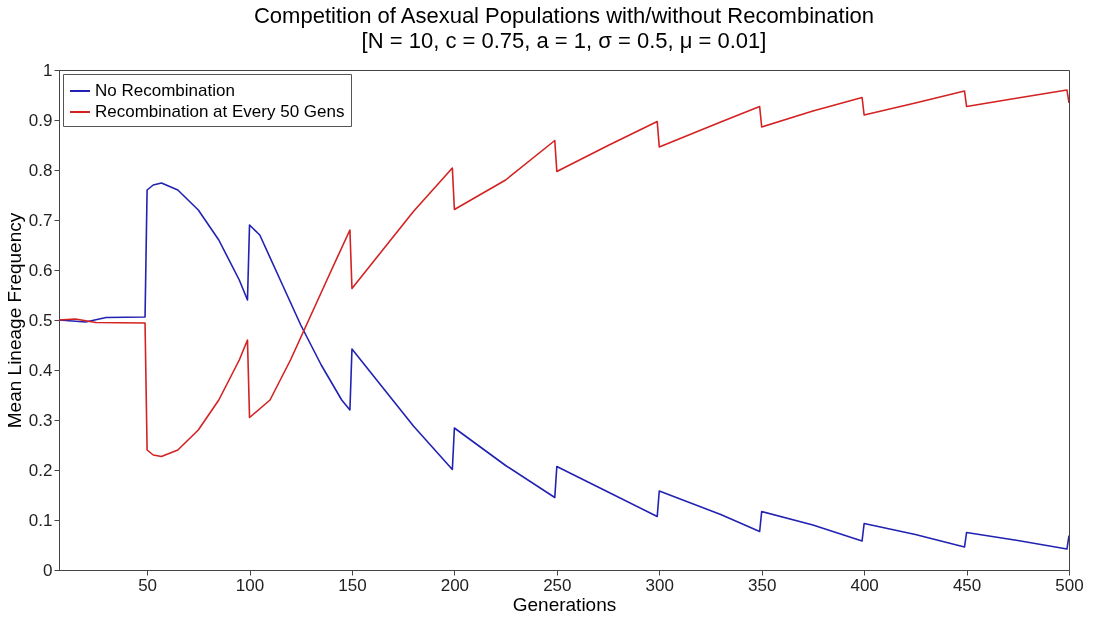 Image resolution: width=1107 pixels, height=634 pixels. Describe the element at coordinates (659, 585) in the screenshot. I see `x-tick-label: 300` at that location.